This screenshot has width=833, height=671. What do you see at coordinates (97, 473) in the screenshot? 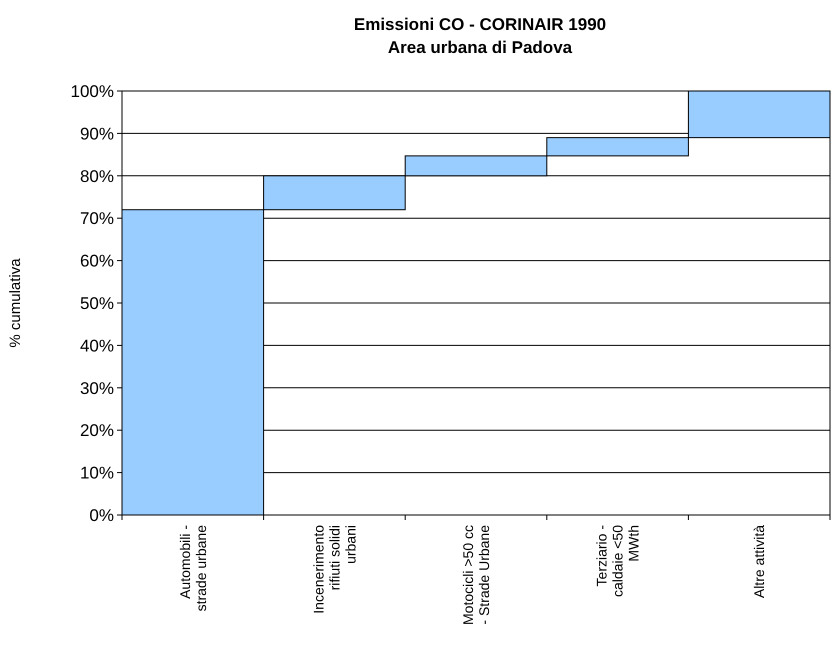
I see `y-tick-label: 10%` at bounding box center [97, 473].